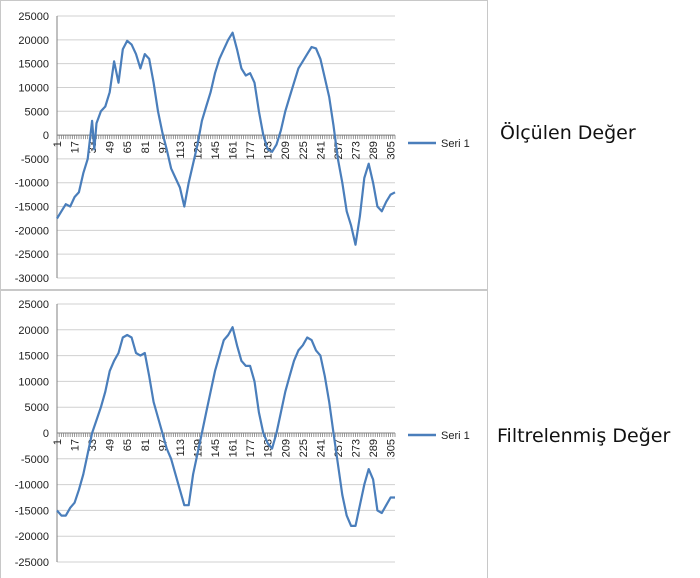 This screenshot has width=700, height=578. What do you see at coordinates (32, 279) in the screenshot?
I see `y-tick-label: -30000` at bounding box center [32, 279].